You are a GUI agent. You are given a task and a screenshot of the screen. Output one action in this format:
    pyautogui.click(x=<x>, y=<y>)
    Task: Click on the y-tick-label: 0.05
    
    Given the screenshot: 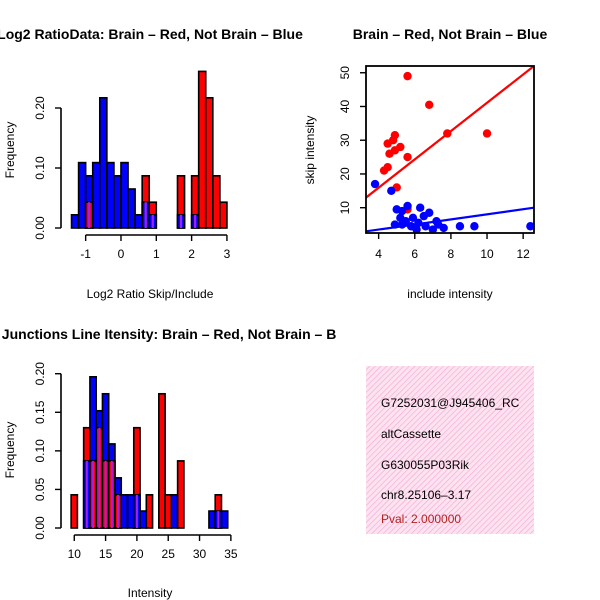 What is the action you would take?
    pyautogui.click(x=40, y=489)
    